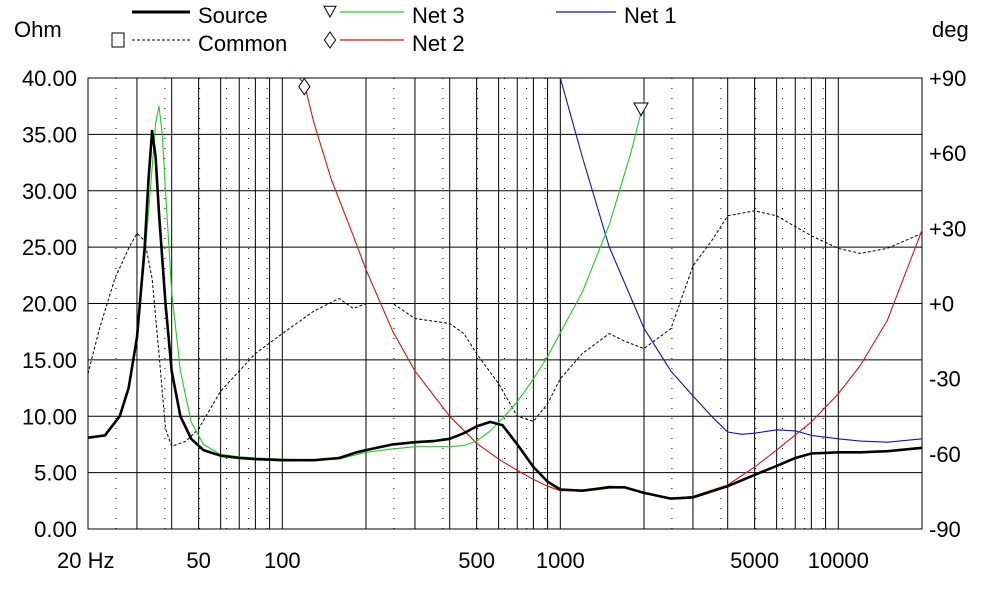 The image size is (993, 593). What do you see at coordinates (49, 360) in the screenshot?
I see `y-tick-label: 15.00` at bounding box center [49, 360].